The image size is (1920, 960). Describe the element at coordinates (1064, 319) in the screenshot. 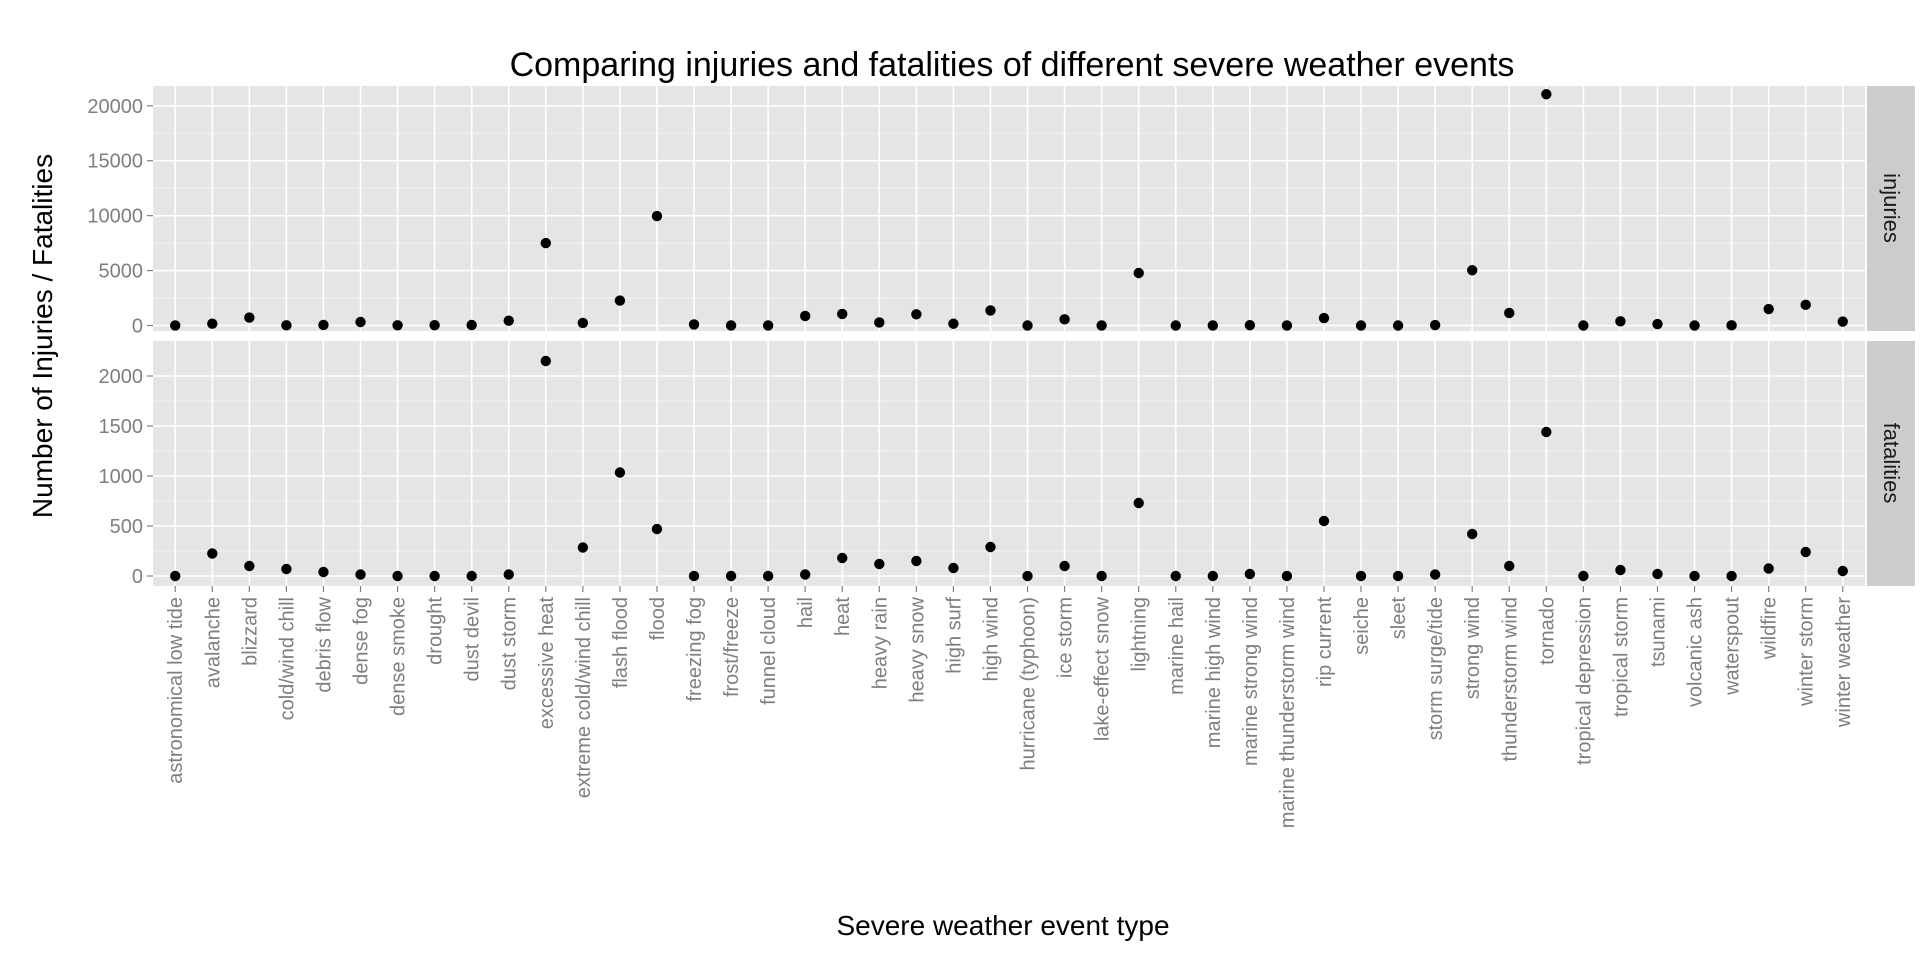

I see `point-injuries-ice-storm` at that location.